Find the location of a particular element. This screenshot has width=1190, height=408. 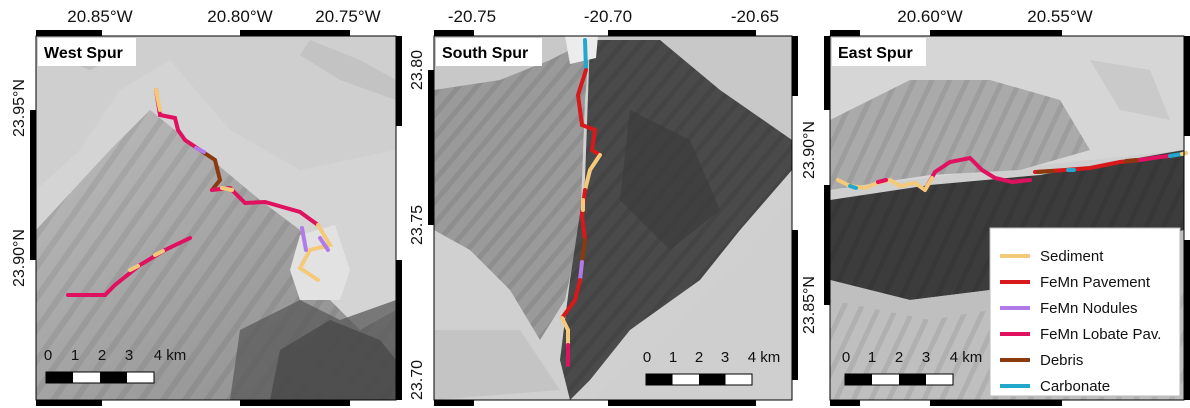

top-tick-label: -20.70 is located at coordinates (608, 16).